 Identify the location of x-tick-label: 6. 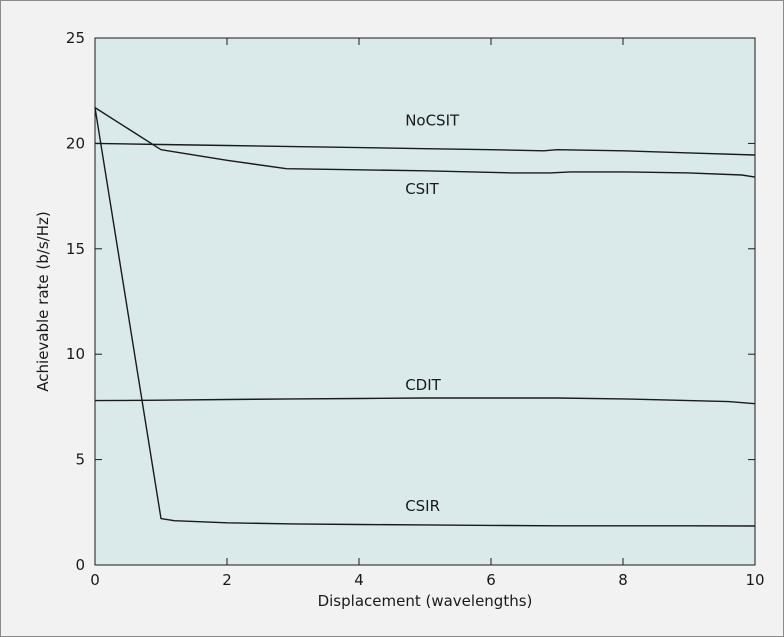
(491, 580).